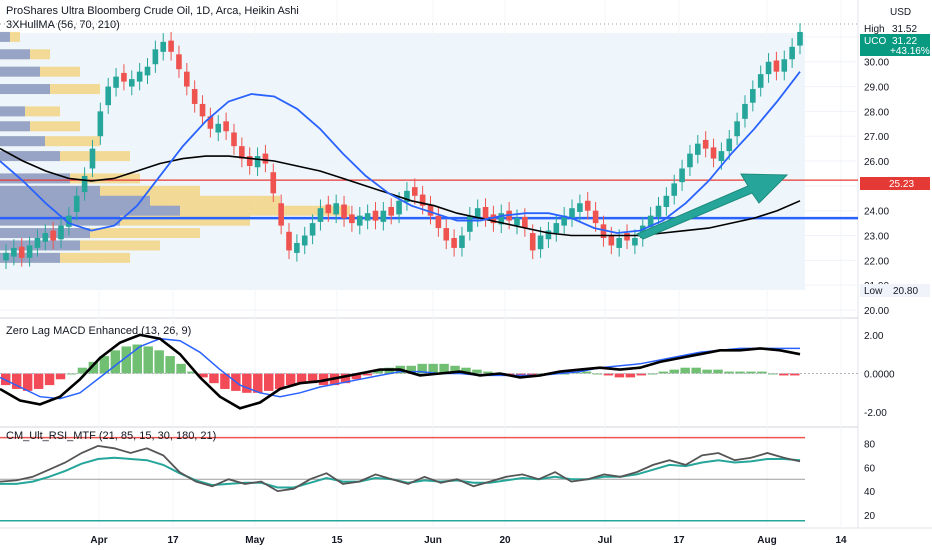 The width and height of the screenshot is (932, 550). What do you see at coordinates (173, 540) in the screenshot?
I see `time-tick-label: 17` at bounding box center [173, 540].